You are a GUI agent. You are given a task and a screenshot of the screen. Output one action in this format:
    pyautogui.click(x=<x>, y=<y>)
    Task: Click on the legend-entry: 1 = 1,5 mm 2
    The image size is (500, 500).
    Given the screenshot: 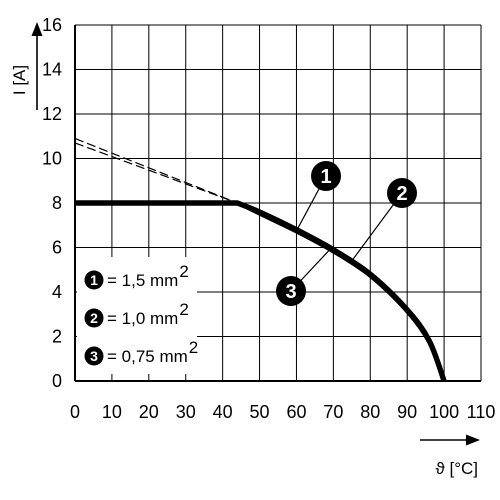 What is the action you would take?
    pyautogui.click(x=136, y=276)
    